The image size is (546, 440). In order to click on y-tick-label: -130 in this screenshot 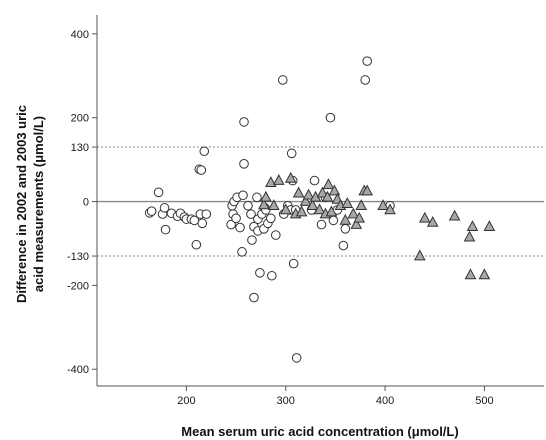, I will do `click(78, 257)`.